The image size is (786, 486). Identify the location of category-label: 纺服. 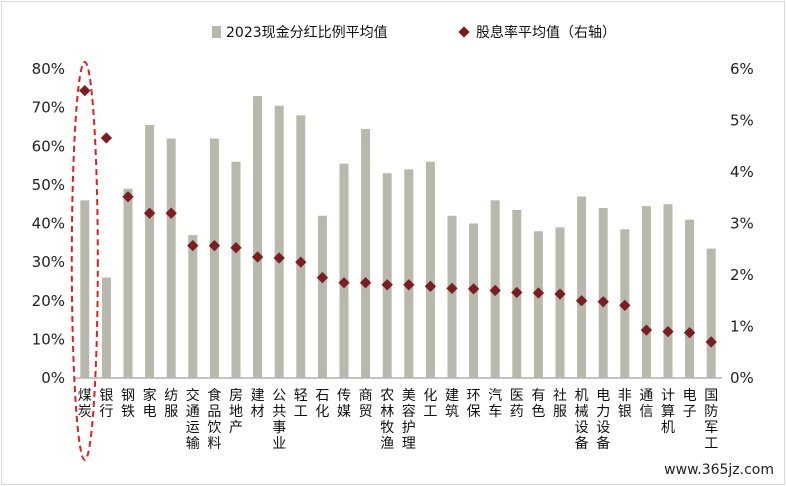
(171, 404).